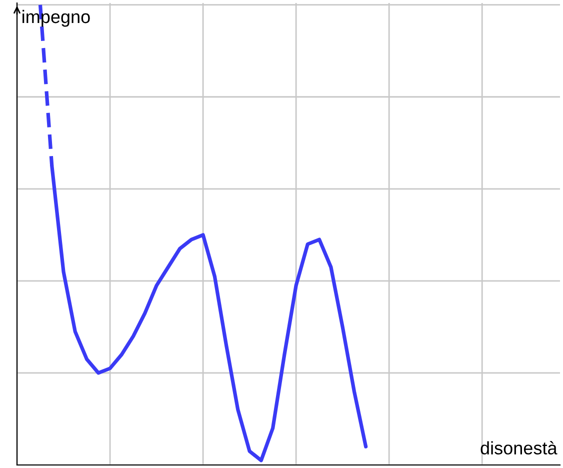 This screenshot has width=563, height=468. Describe the element at coordinates (519, 447) in the screenshot. I see `x-axis-title: disonestà` at that location.